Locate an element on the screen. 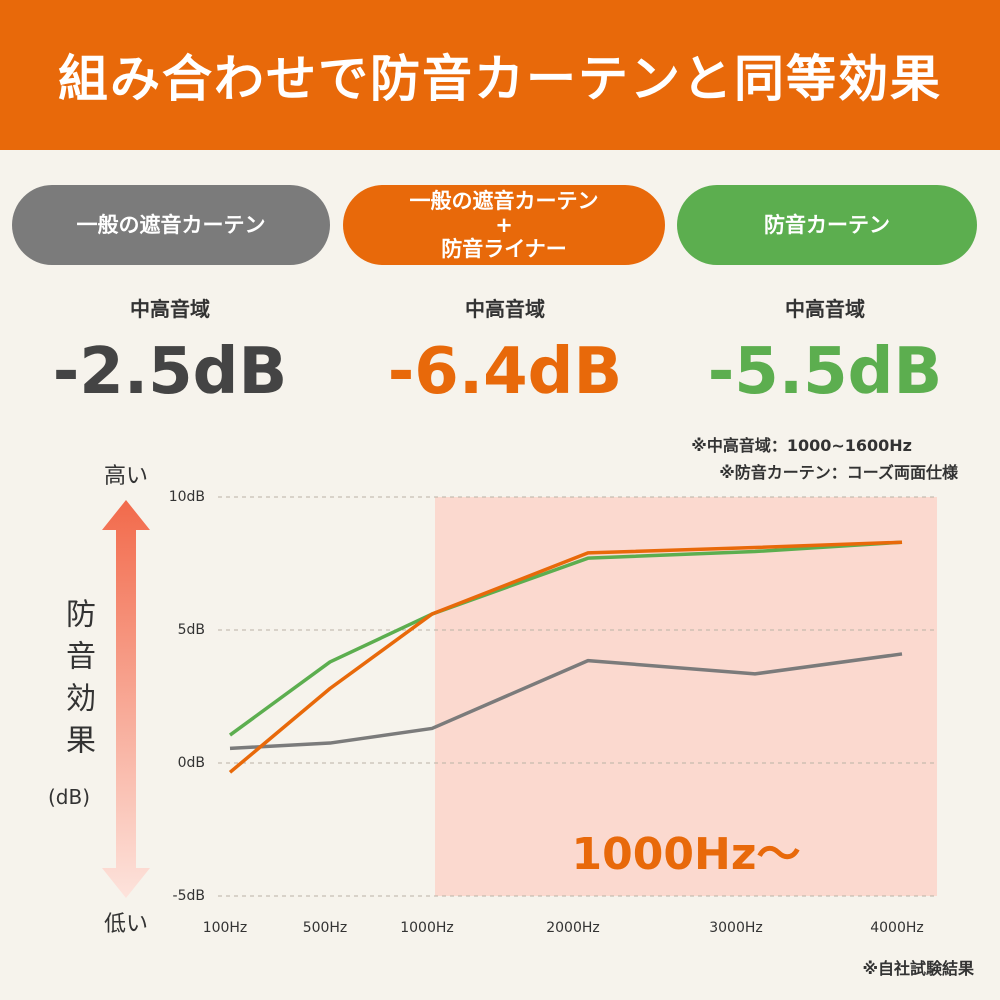 The image size is (1000, 1000). x-tick-label: 2000Hz is located at coordinates (573, 928).